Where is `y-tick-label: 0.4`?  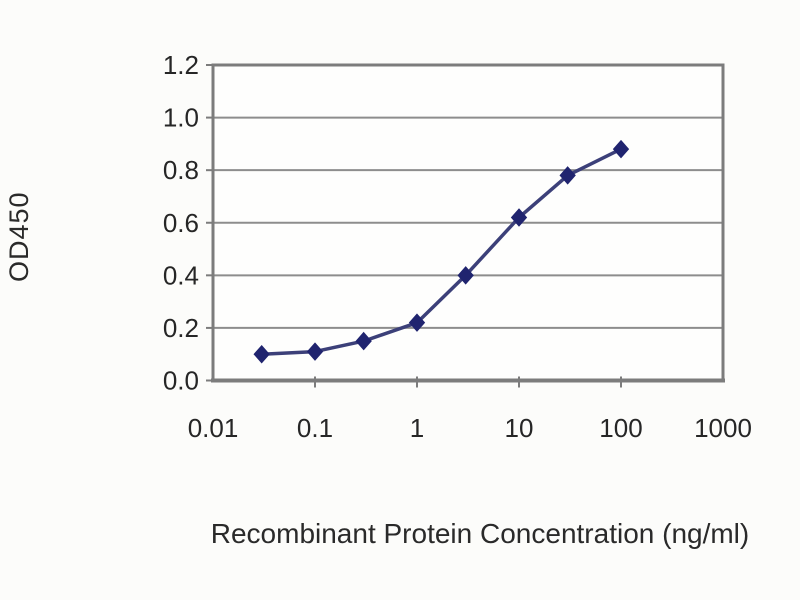 y-tick-label: 0.4 is located at coordinates (181, 275).